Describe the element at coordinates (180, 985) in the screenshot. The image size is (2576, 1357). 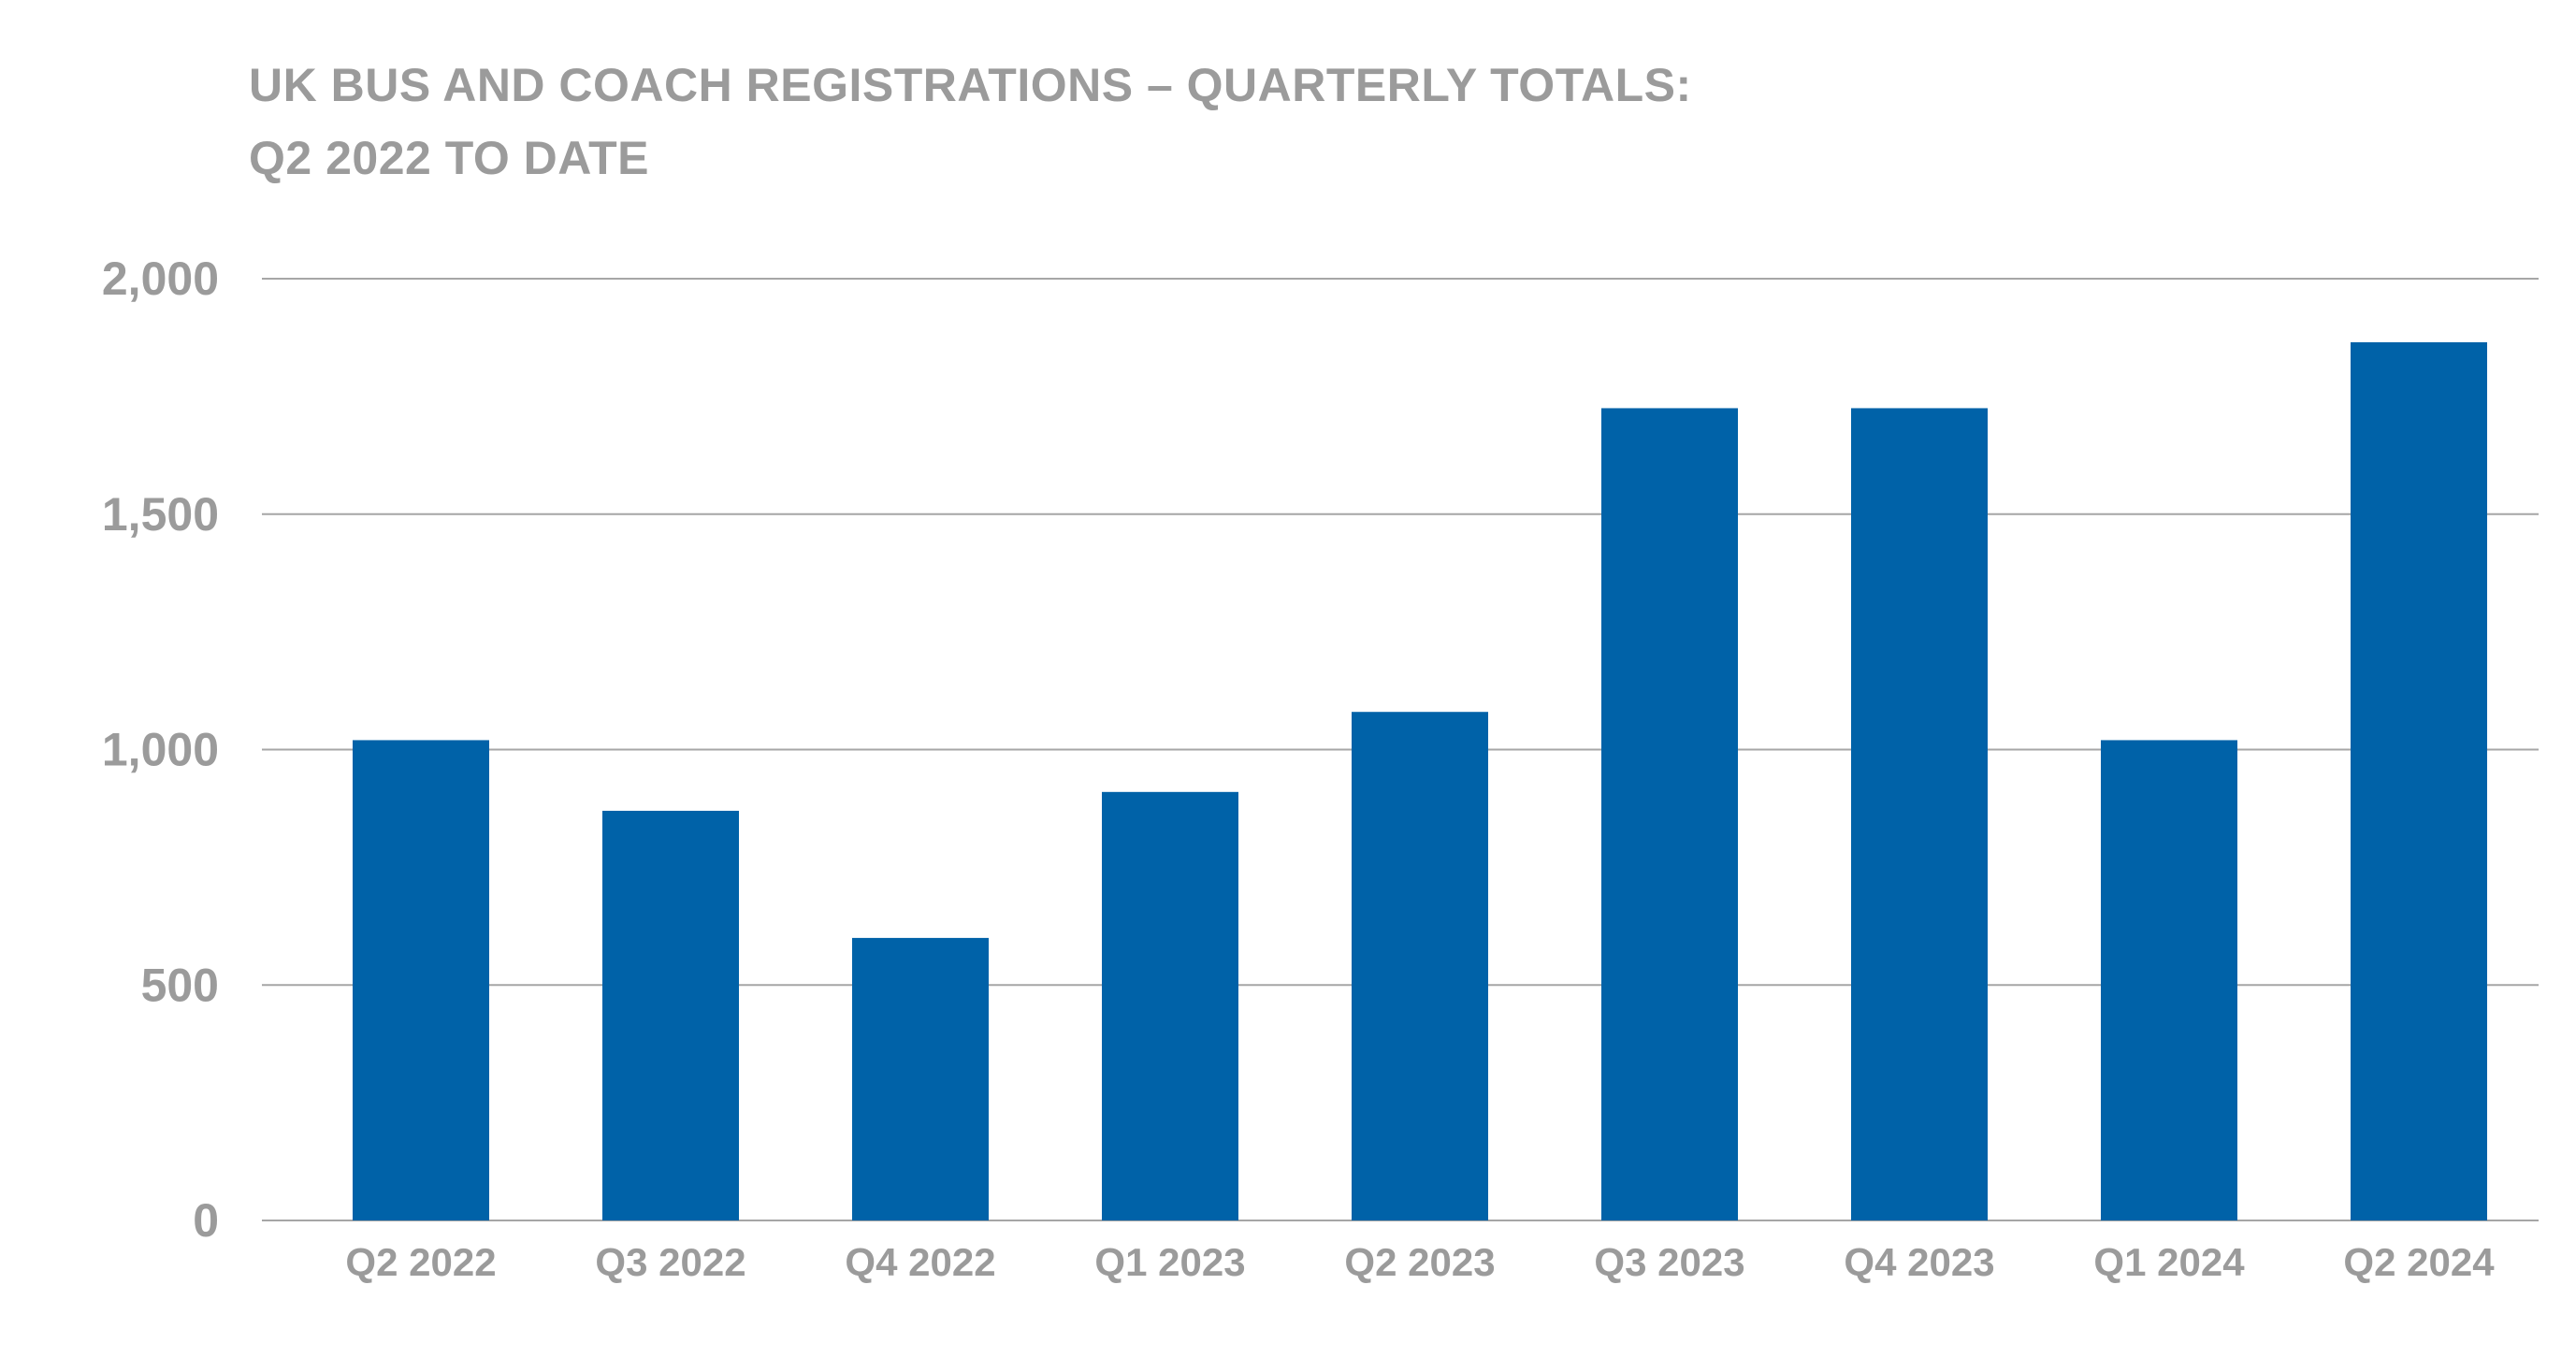
I see `y-tick-label: 500` at that location.